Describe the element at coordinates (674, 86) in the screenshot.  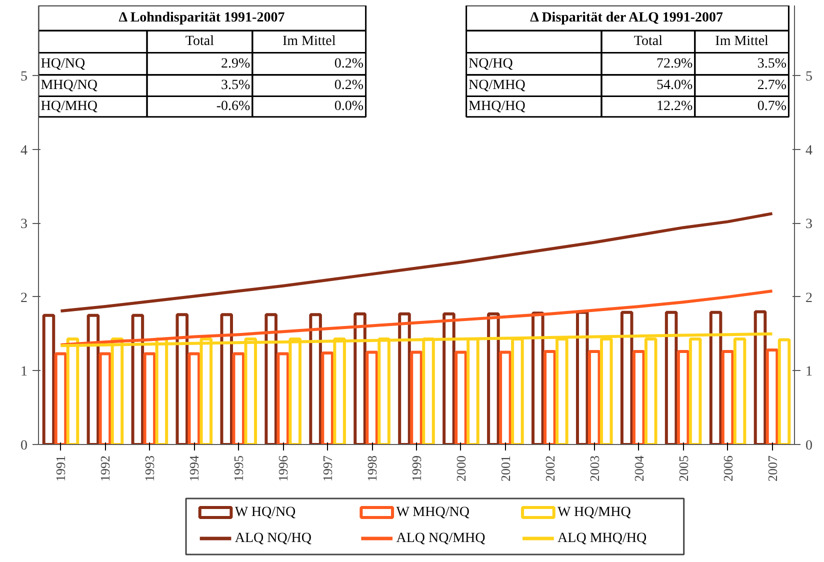
I see `annotation: 54.0%` at that location.